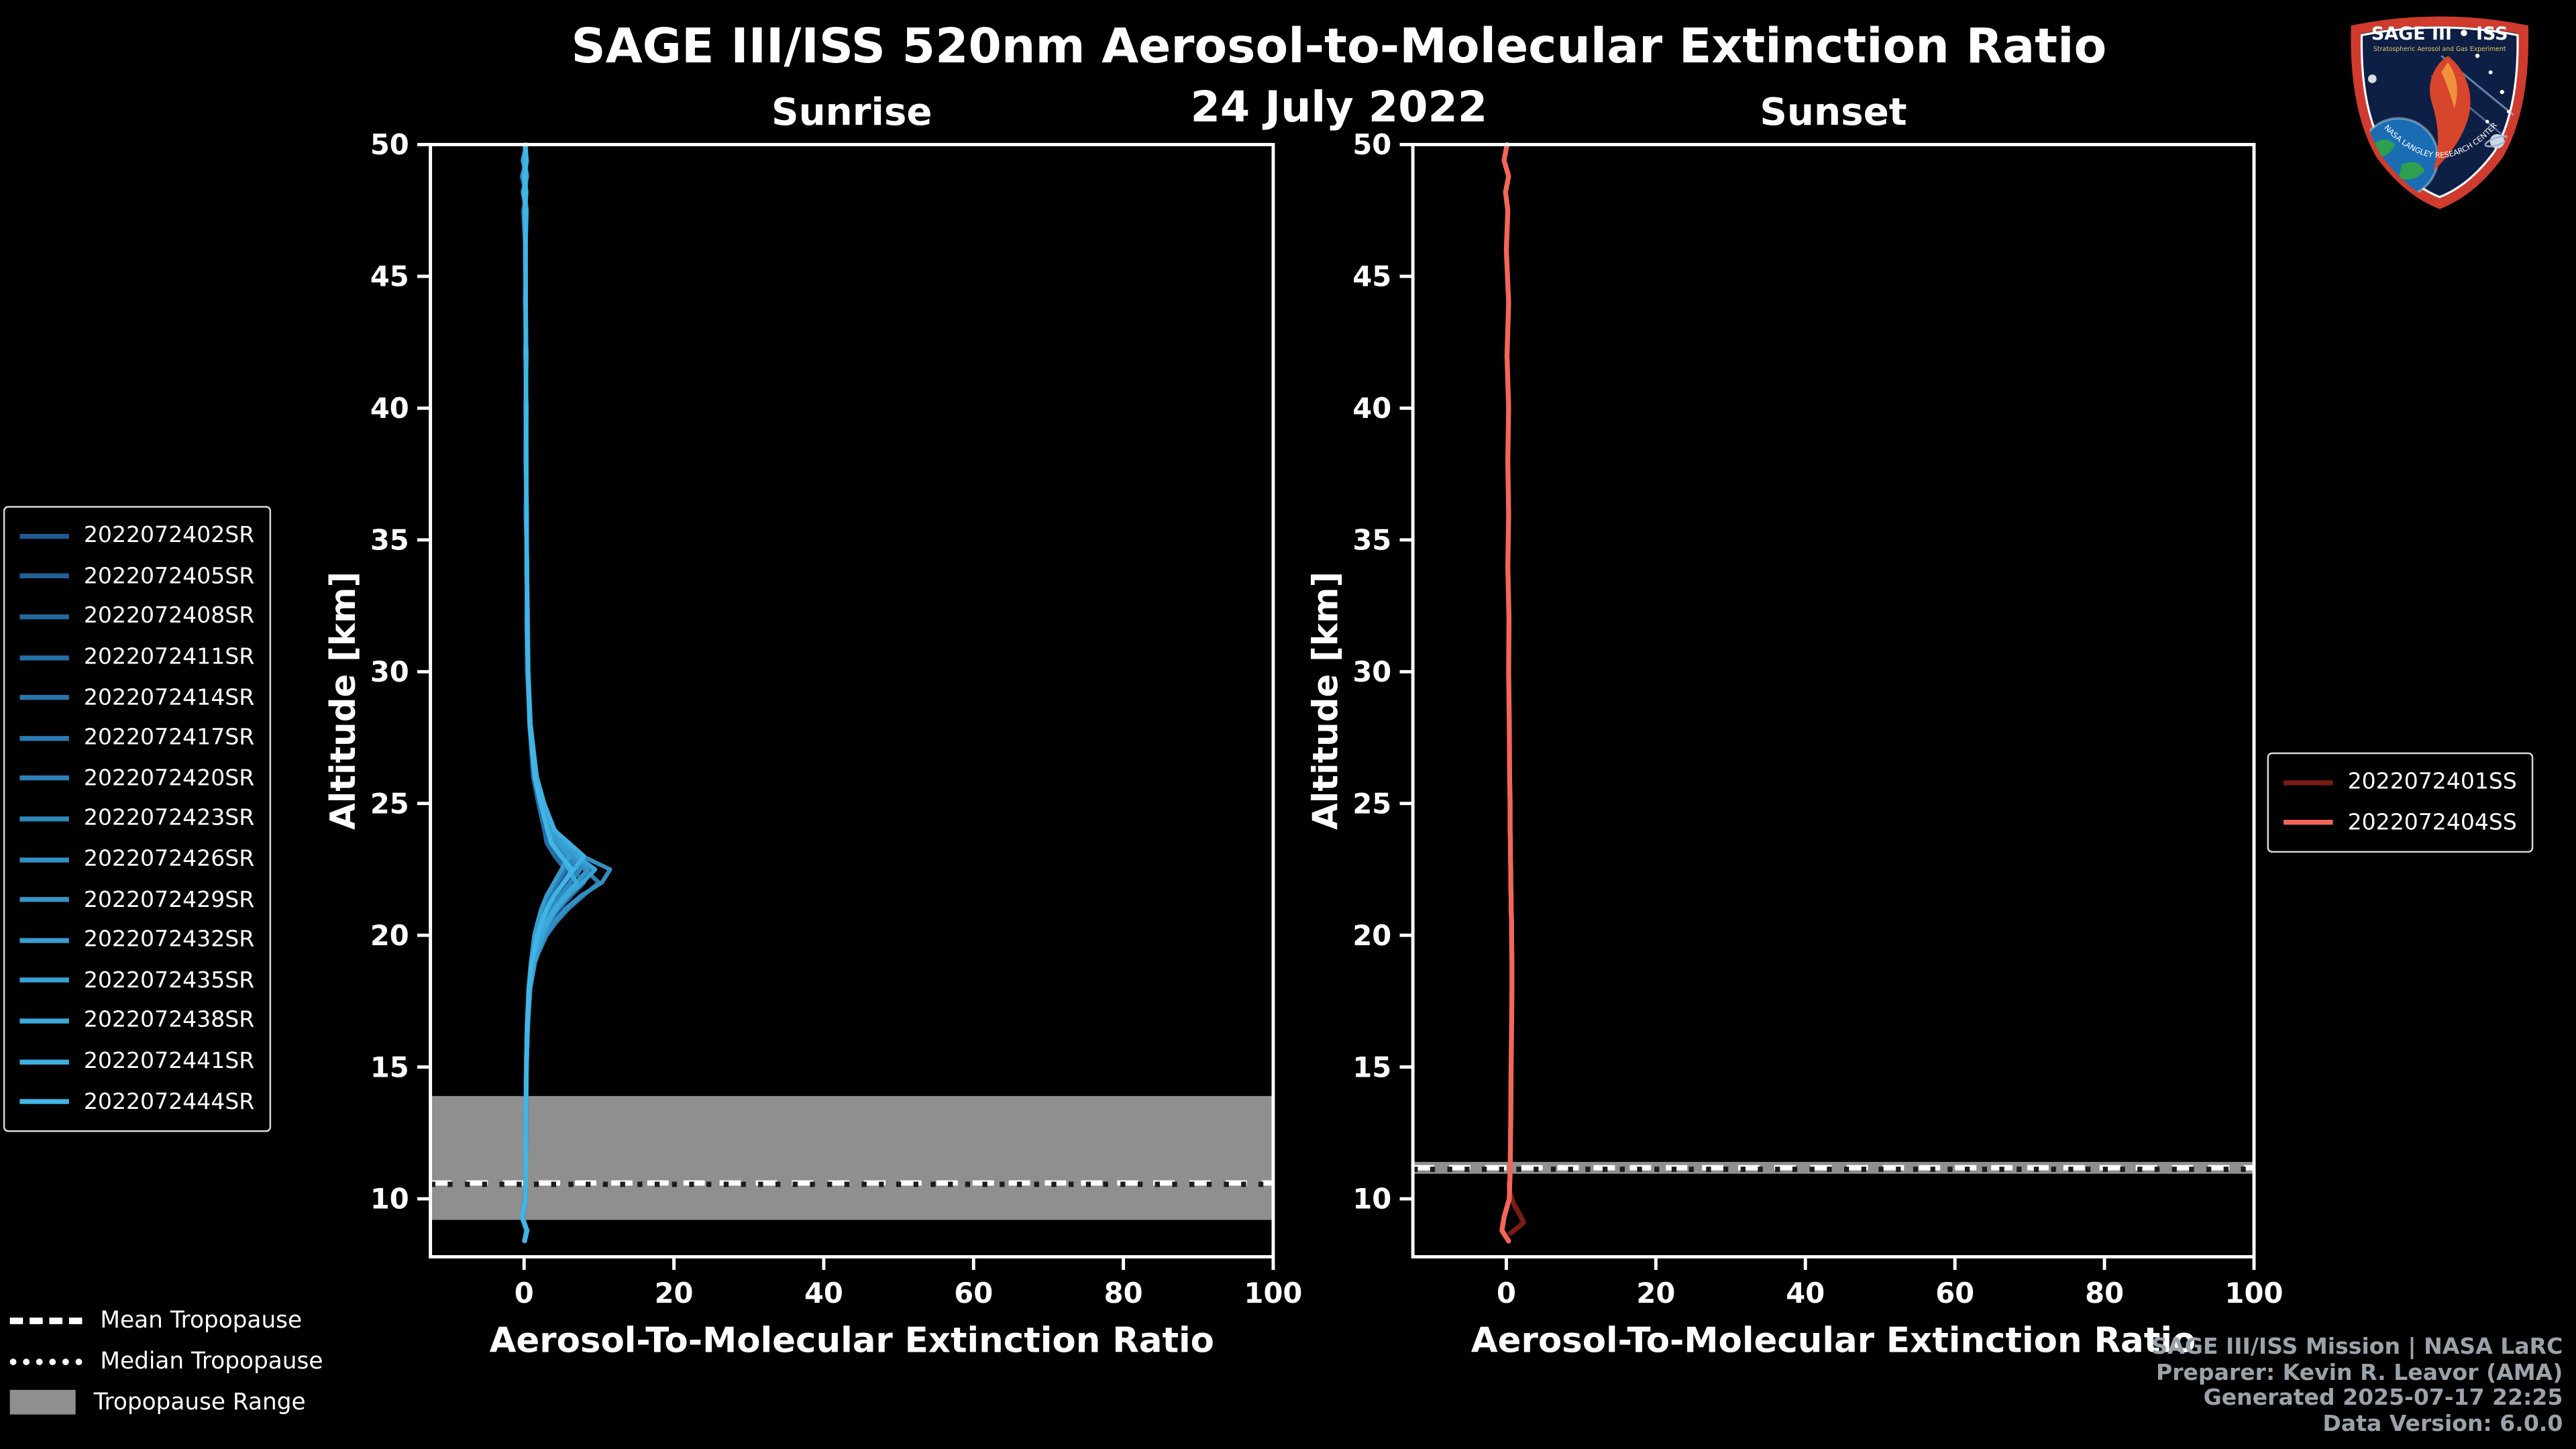  I want to click on legend-item: 2022072429SR, so click(136, 899).